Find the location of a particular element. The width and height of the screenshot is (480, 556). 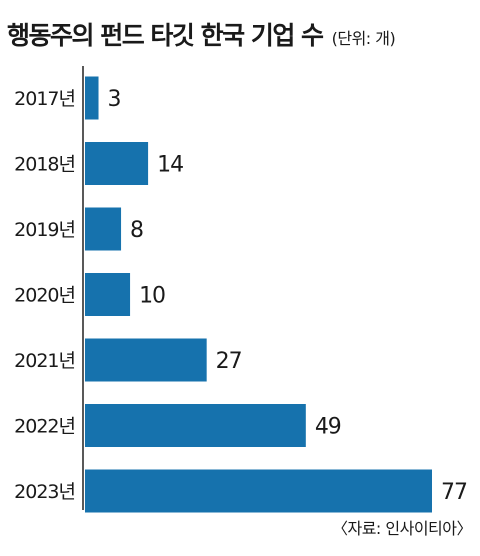

data-label: 77 is located at coordinates (454, 492).